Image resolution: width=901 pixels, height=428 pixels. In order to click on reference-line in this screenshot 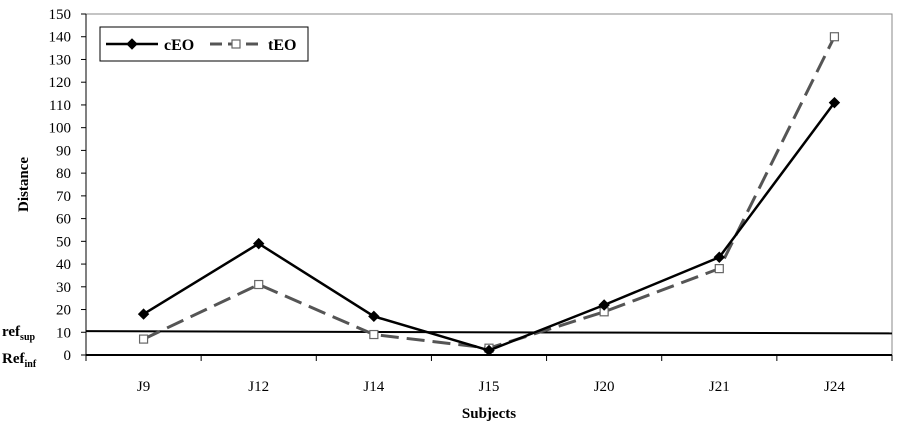, I will do `click(489, 332)`.